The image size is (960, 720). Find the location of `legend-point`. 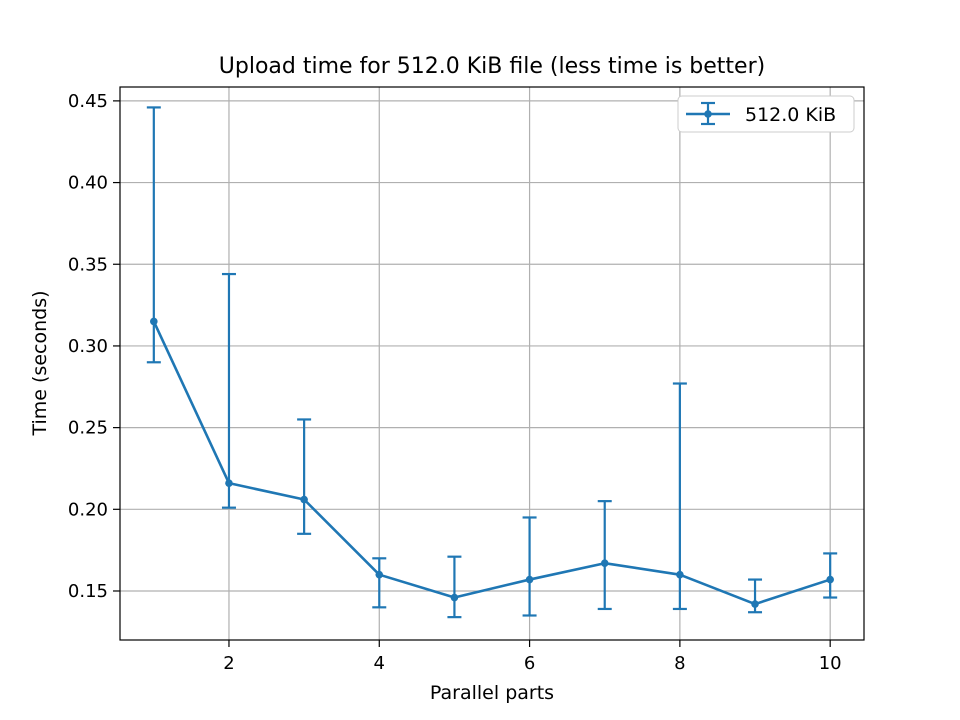

legend-point is located at coordinates (708, 114).